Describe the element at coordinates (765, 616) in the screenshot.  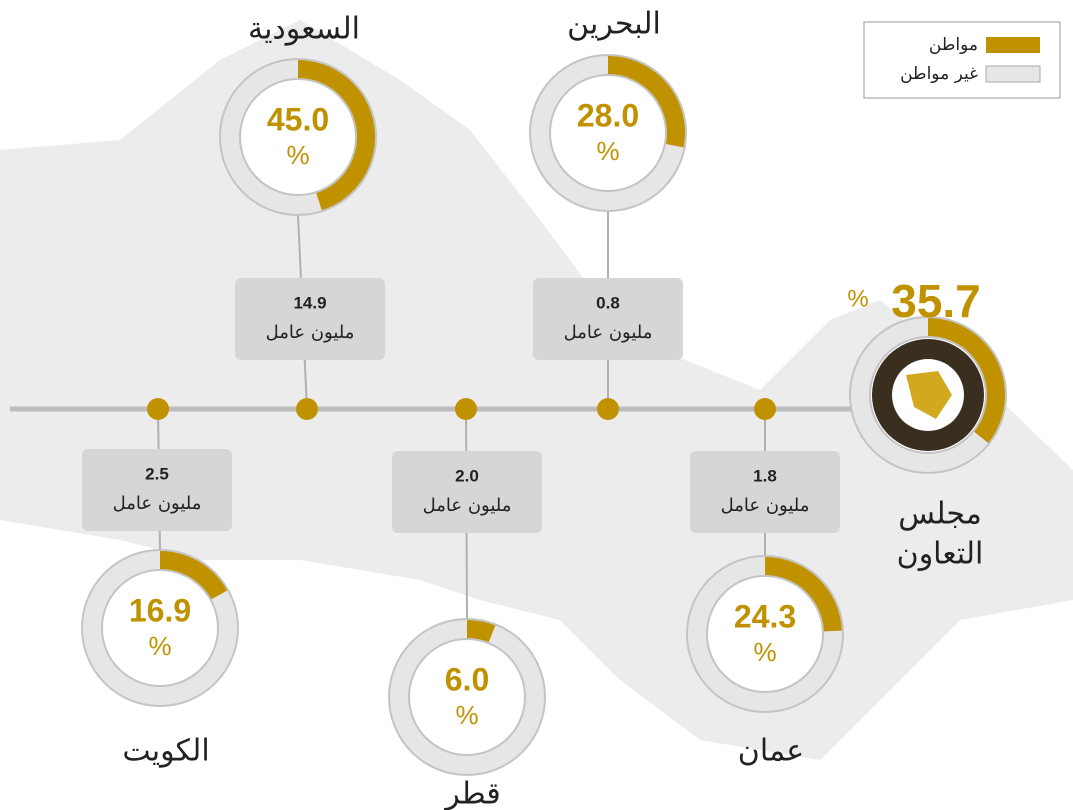
I see `value-label: 24.3` at that location.